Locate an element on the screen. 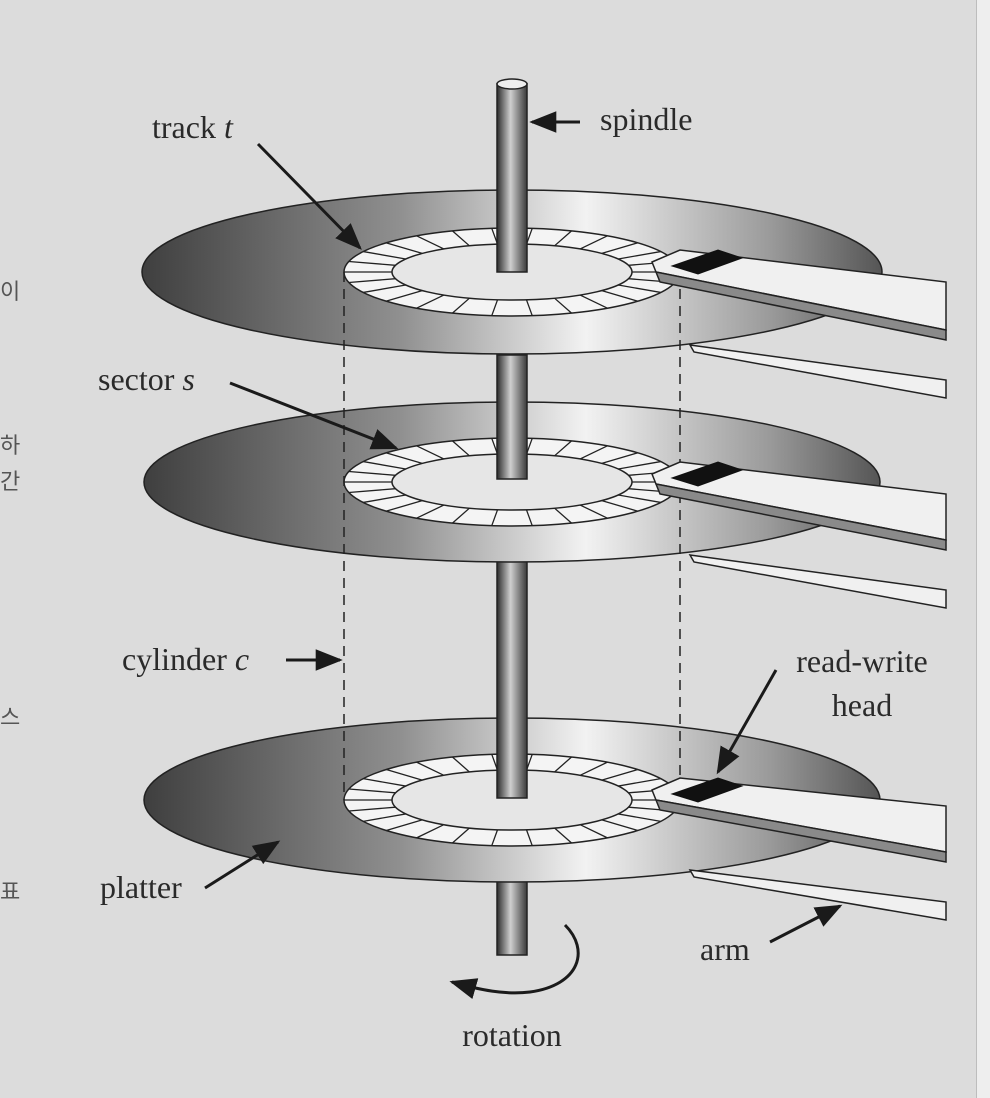  left-edge-fragment: 이 is located at coordinates (10, 292).